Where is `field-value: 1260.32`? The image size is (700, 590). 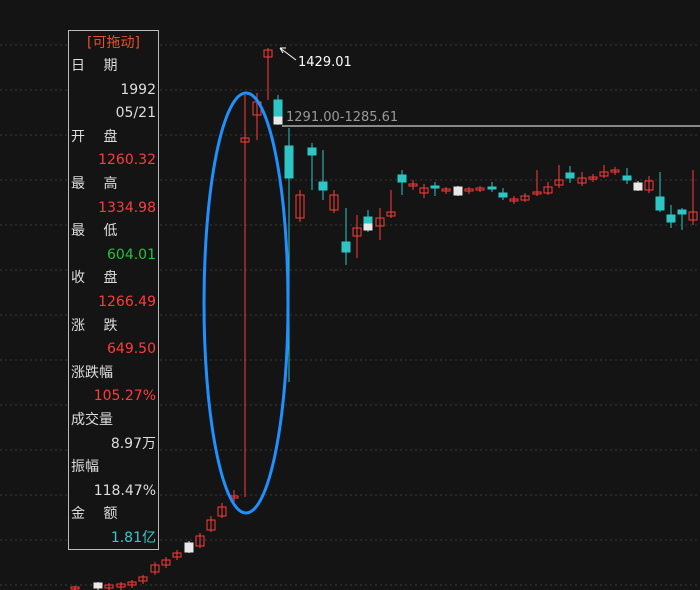 field-value: 1260.32 is located at coordinates (127, 160).